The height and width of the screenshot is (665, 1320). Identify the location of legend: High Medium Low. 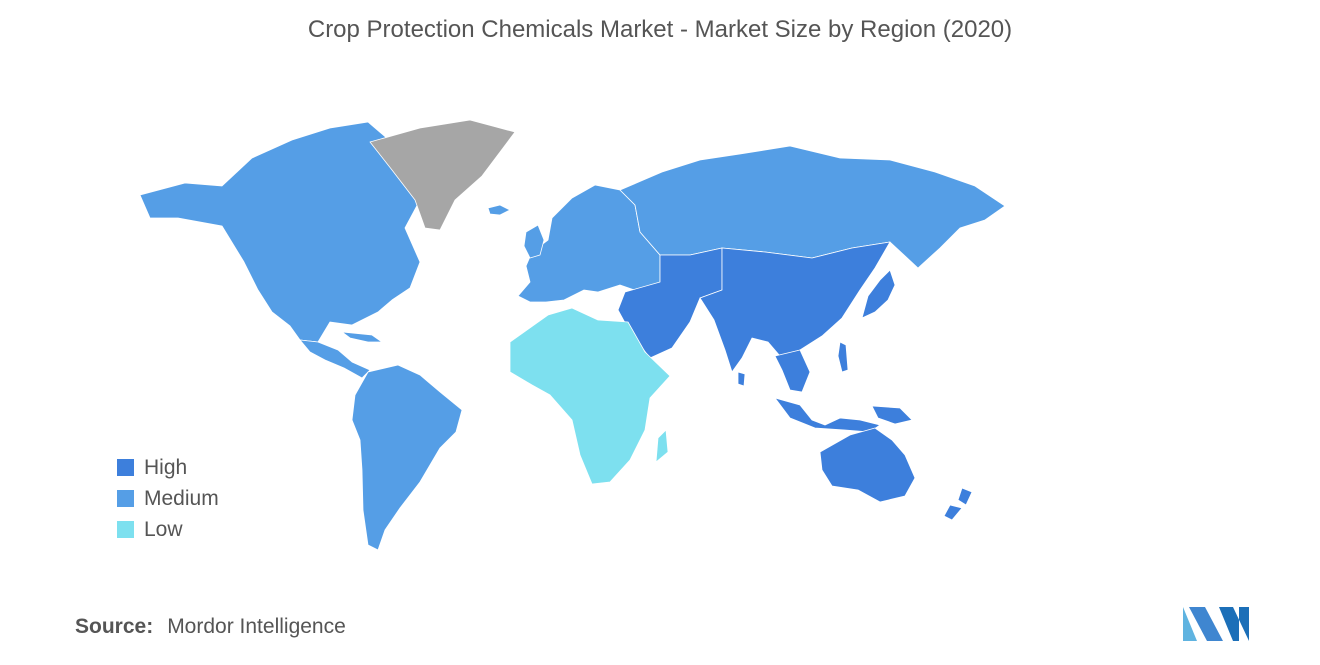
(168, 498).